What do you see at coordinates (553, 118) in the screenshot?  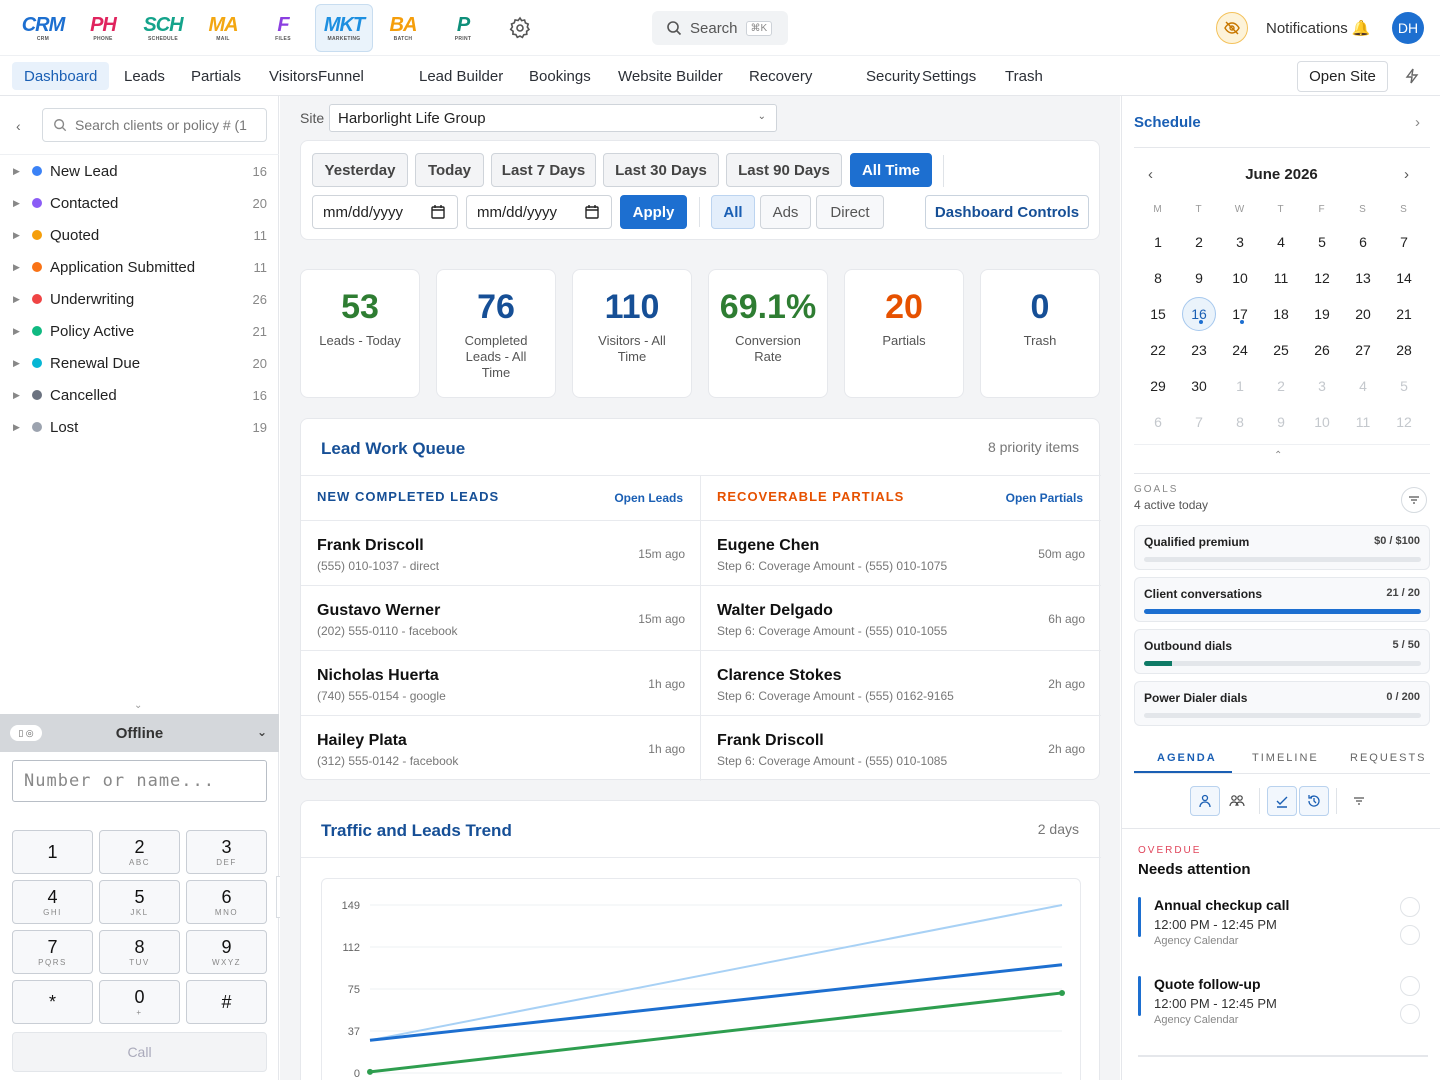 I see `site-select: Harborlight Life Group ⌄` at bounding box center [553, 118].